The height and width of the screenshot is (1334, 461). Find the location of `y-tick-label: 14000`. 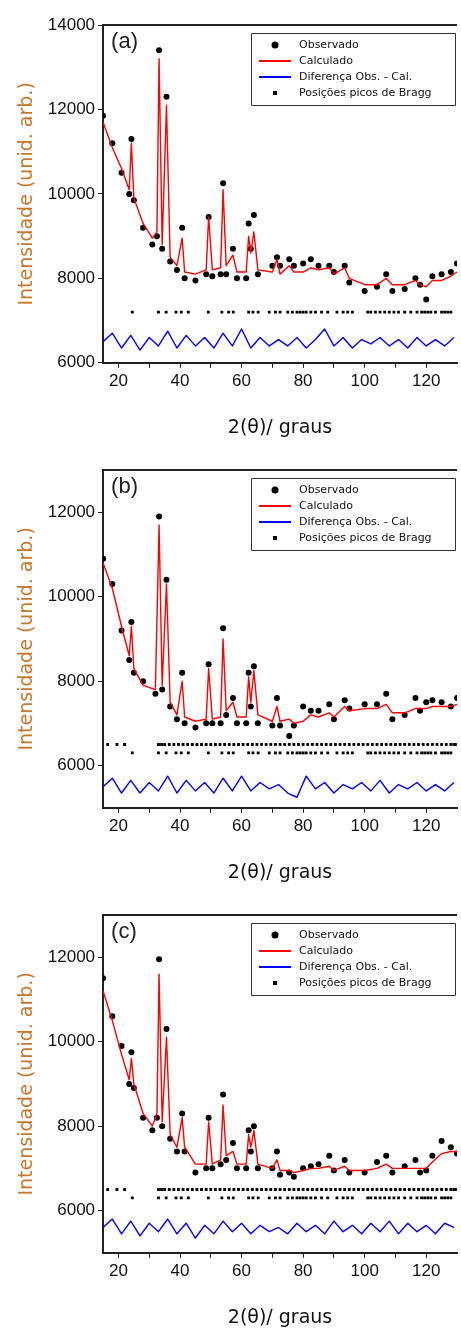

y-tick-label: 14000 is located at coordinates (71, 24).